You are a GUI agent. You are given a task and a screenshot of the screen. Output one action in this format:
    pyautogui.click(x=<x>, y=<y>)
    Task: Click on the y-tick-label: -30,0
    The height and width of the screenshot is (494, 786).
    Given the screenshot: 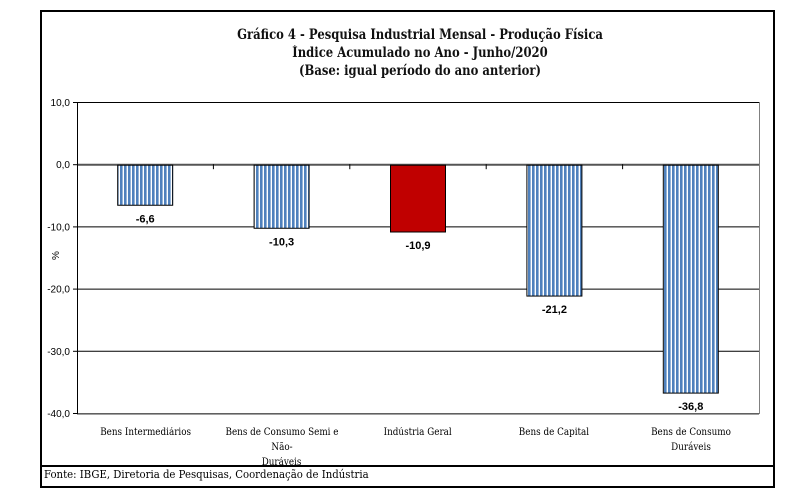 What is the action you would take?
    pyautogui.click(x=58, y=352)
    